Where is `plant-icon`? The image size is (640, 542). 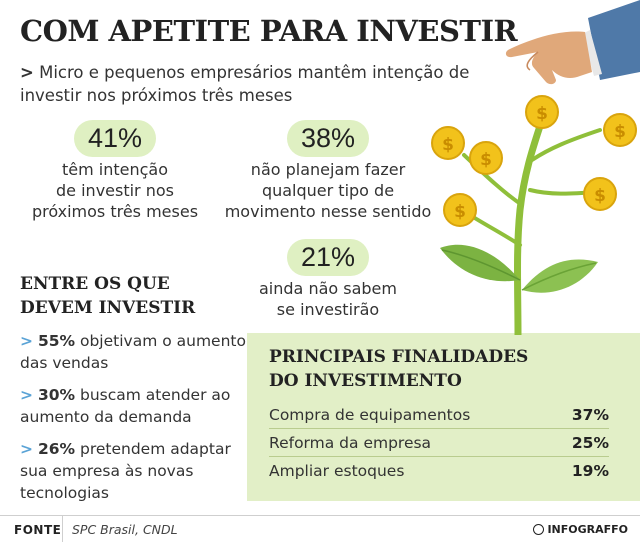
plant-icon is located at coordinates (521, 225).